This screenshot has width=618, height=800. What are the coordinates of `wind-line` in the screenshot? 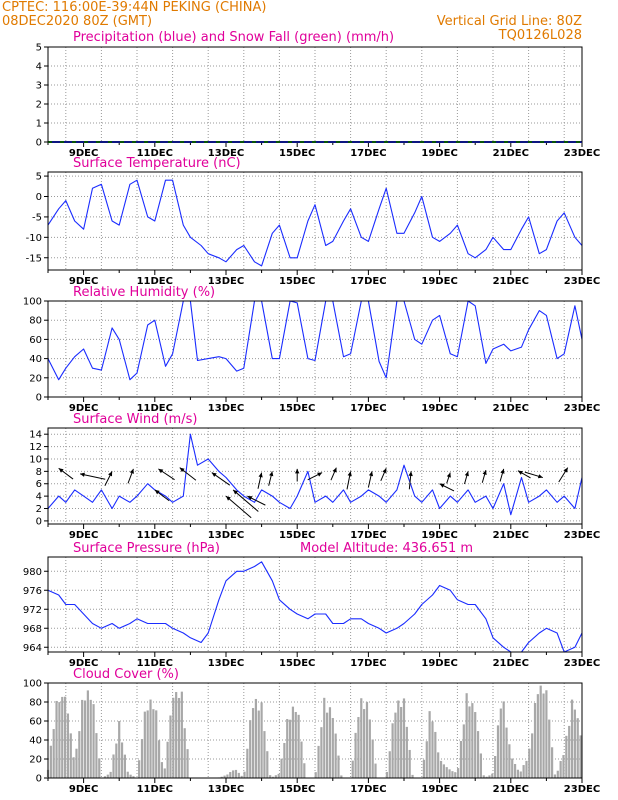 It's located at (315, 474).